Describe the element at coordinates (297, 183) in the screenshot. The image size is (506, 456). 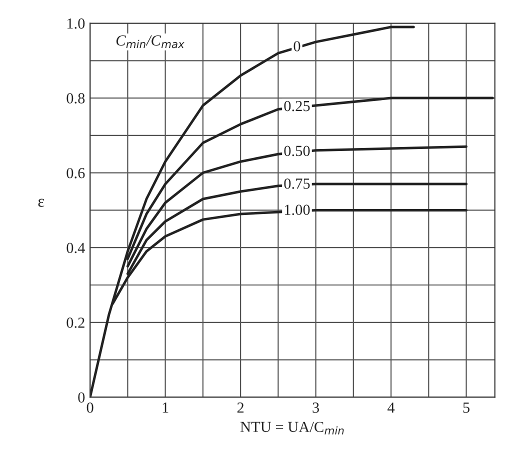
I see `series-label: 0.75` at that location.